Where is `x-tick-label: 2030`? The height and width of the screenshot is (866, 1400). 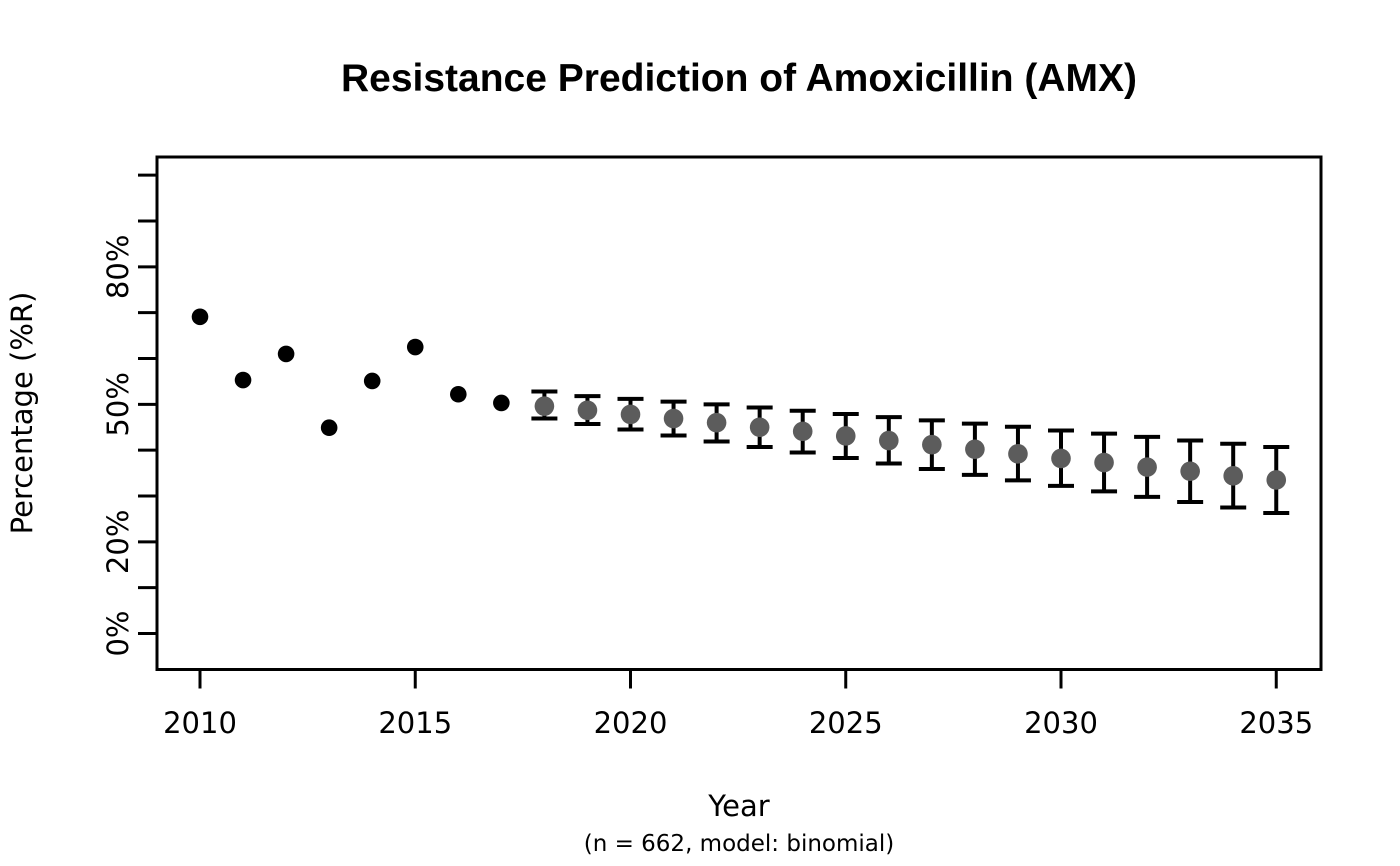
x-tick-label: 2030 is located at coordinates (1061, 723).